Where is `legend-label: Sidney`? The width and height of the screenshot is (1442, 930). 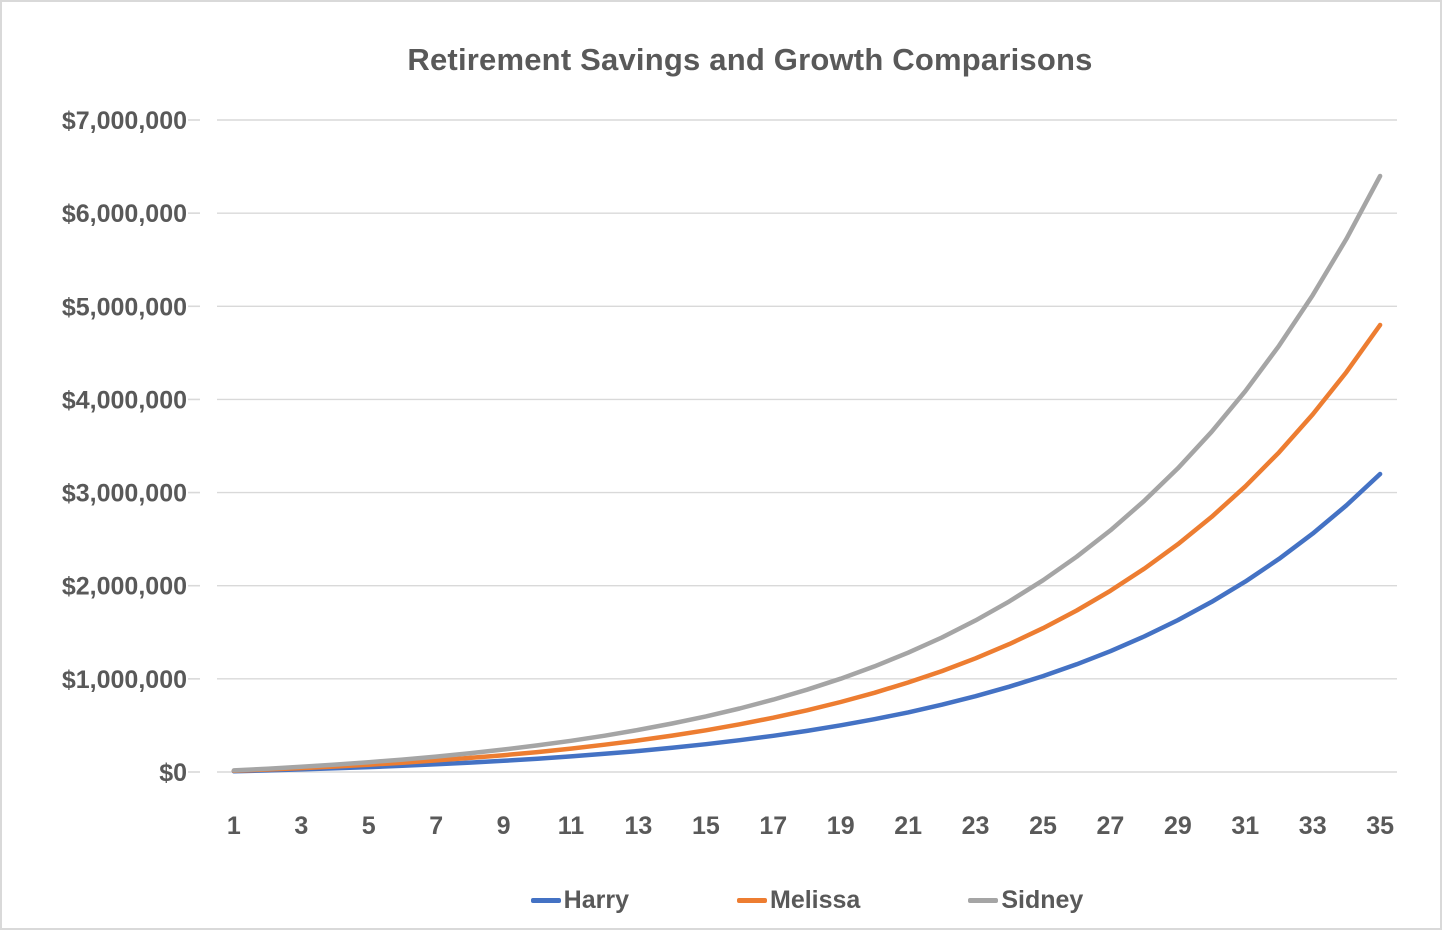 legend-label: Sidney is located at coordinates (1042, 899).